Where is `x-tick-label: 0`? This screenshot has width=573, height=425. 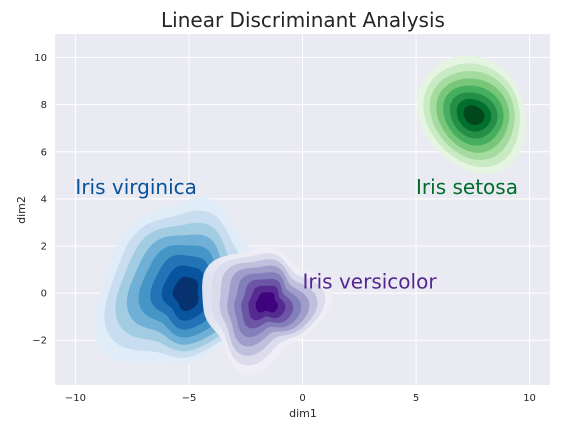 x-tick-label: 0 is located at coordinates (302, 398).